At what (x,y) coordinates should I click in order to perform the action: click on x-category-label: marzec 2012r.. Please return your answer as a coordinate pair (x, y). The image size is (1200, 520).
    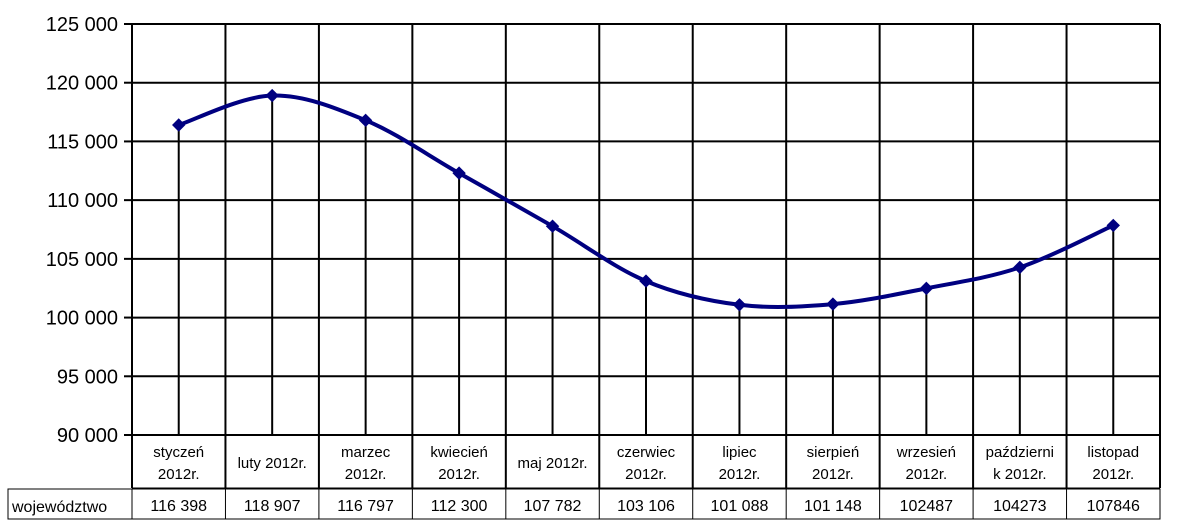
    Looking at the image, I should click on (366, 463).